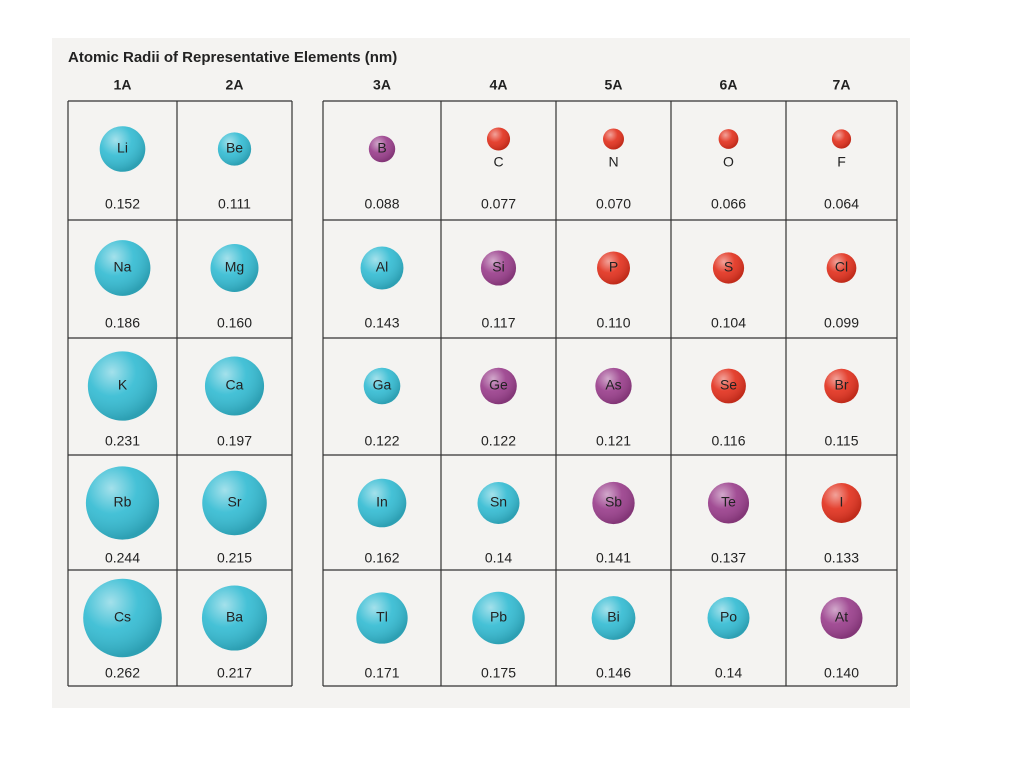 The width and height of the screenshot is (1024, 768). Describe the element at coordinates (381, 558) in the screenshot. I see `atomic-radius: 0.162` at that location.